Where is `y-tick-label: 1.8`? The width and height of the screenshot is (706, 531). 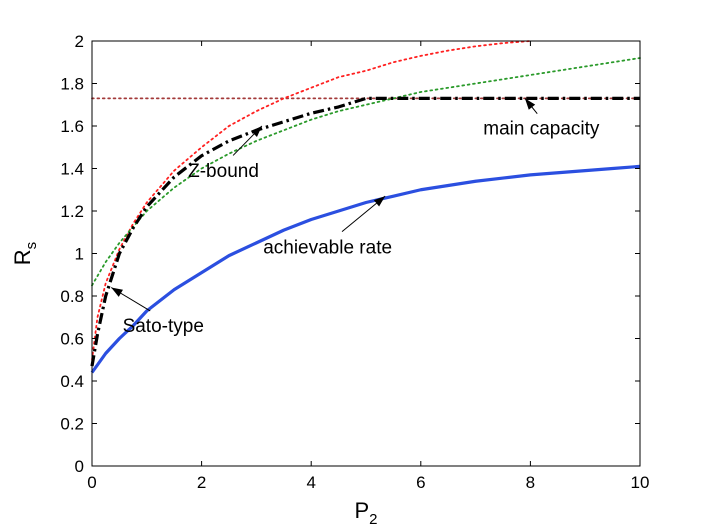 y-tick-label: 1.8 is located at coordinates (72, 84).